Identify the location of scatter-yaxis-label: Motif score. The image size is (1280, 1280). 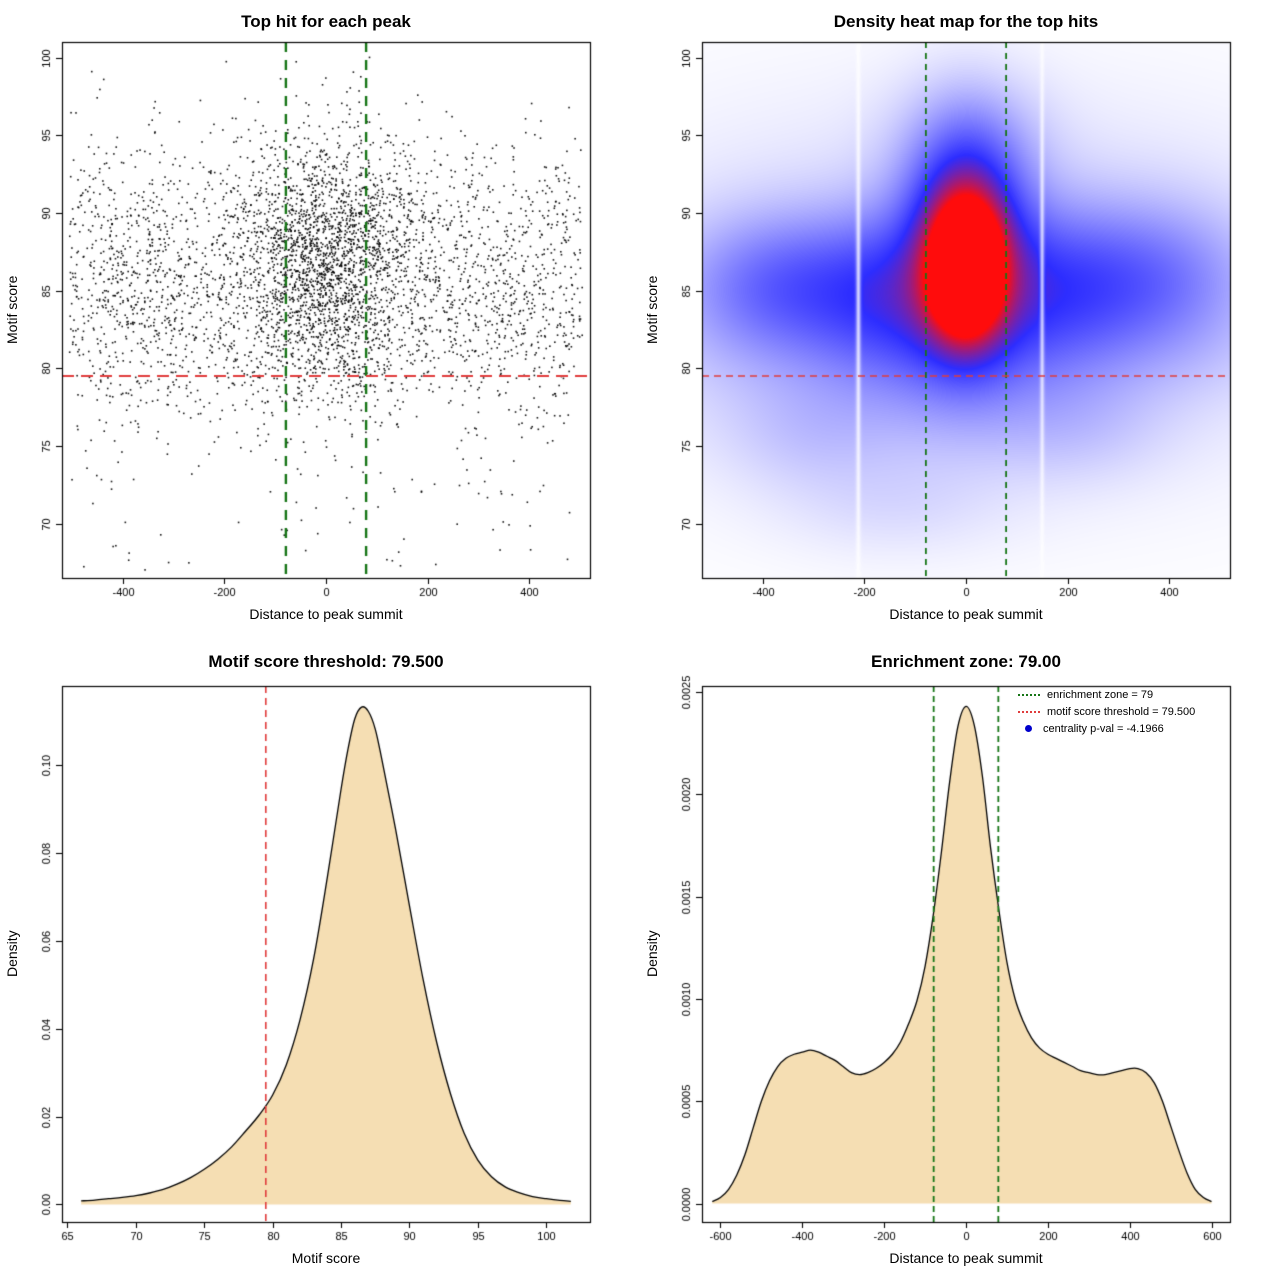
(12, 310).